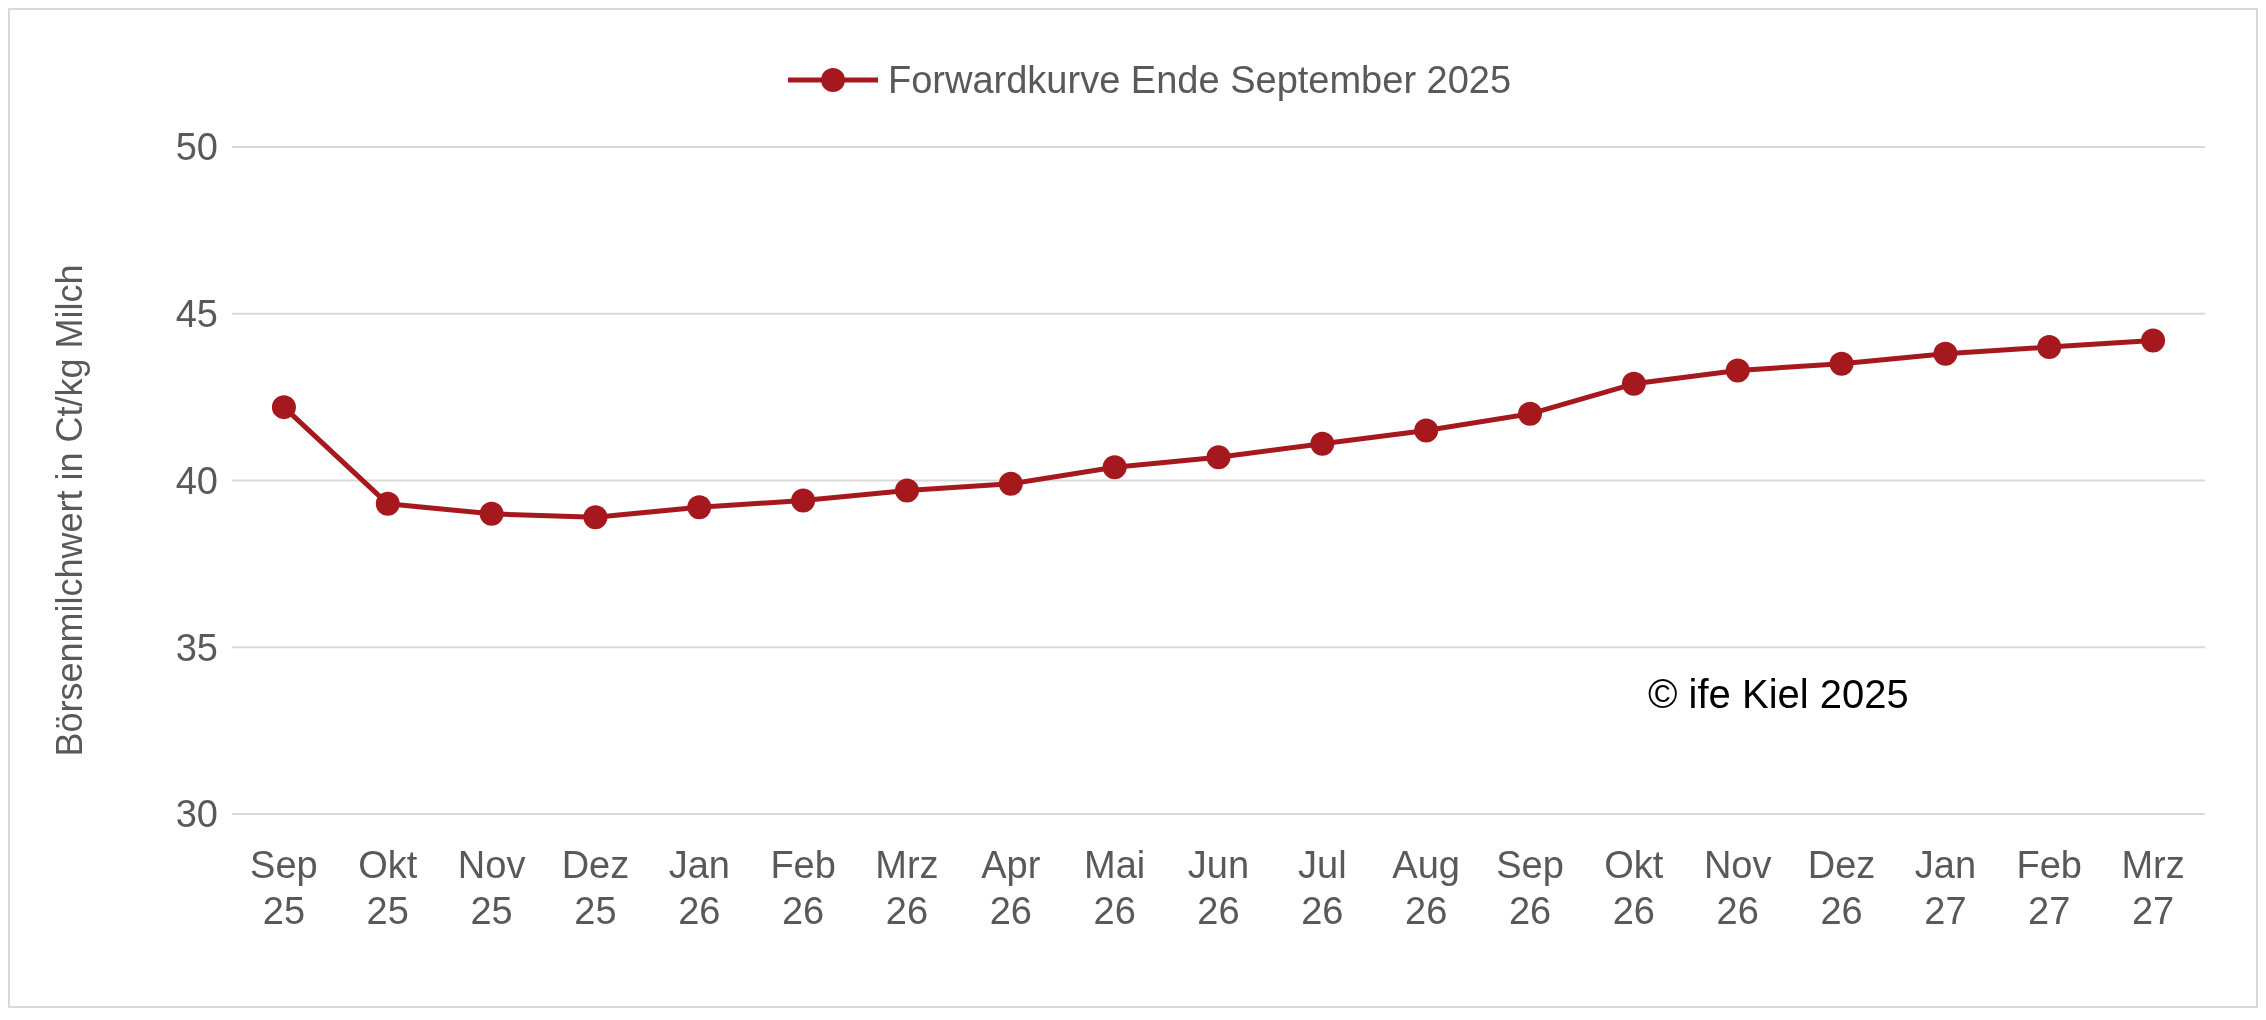 This screenshot has height=1020, width=2266. Describe the element at coordinates (491, 888) in the screenshot. I see `x-tick-label: Nov 25` at that location.